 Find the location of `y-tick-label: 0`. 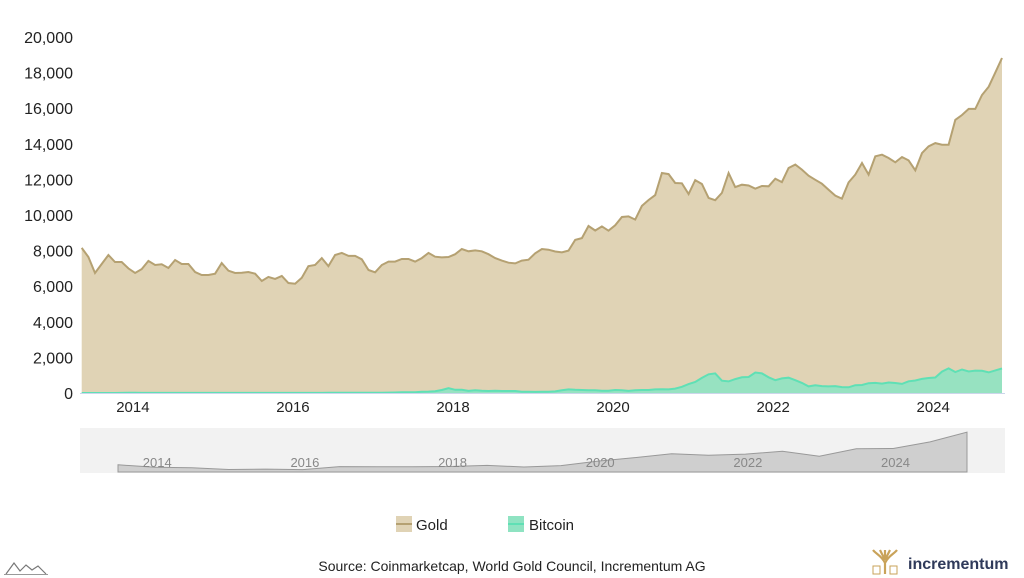

y-tick-label: 0 is located at coordinates (68, 394).